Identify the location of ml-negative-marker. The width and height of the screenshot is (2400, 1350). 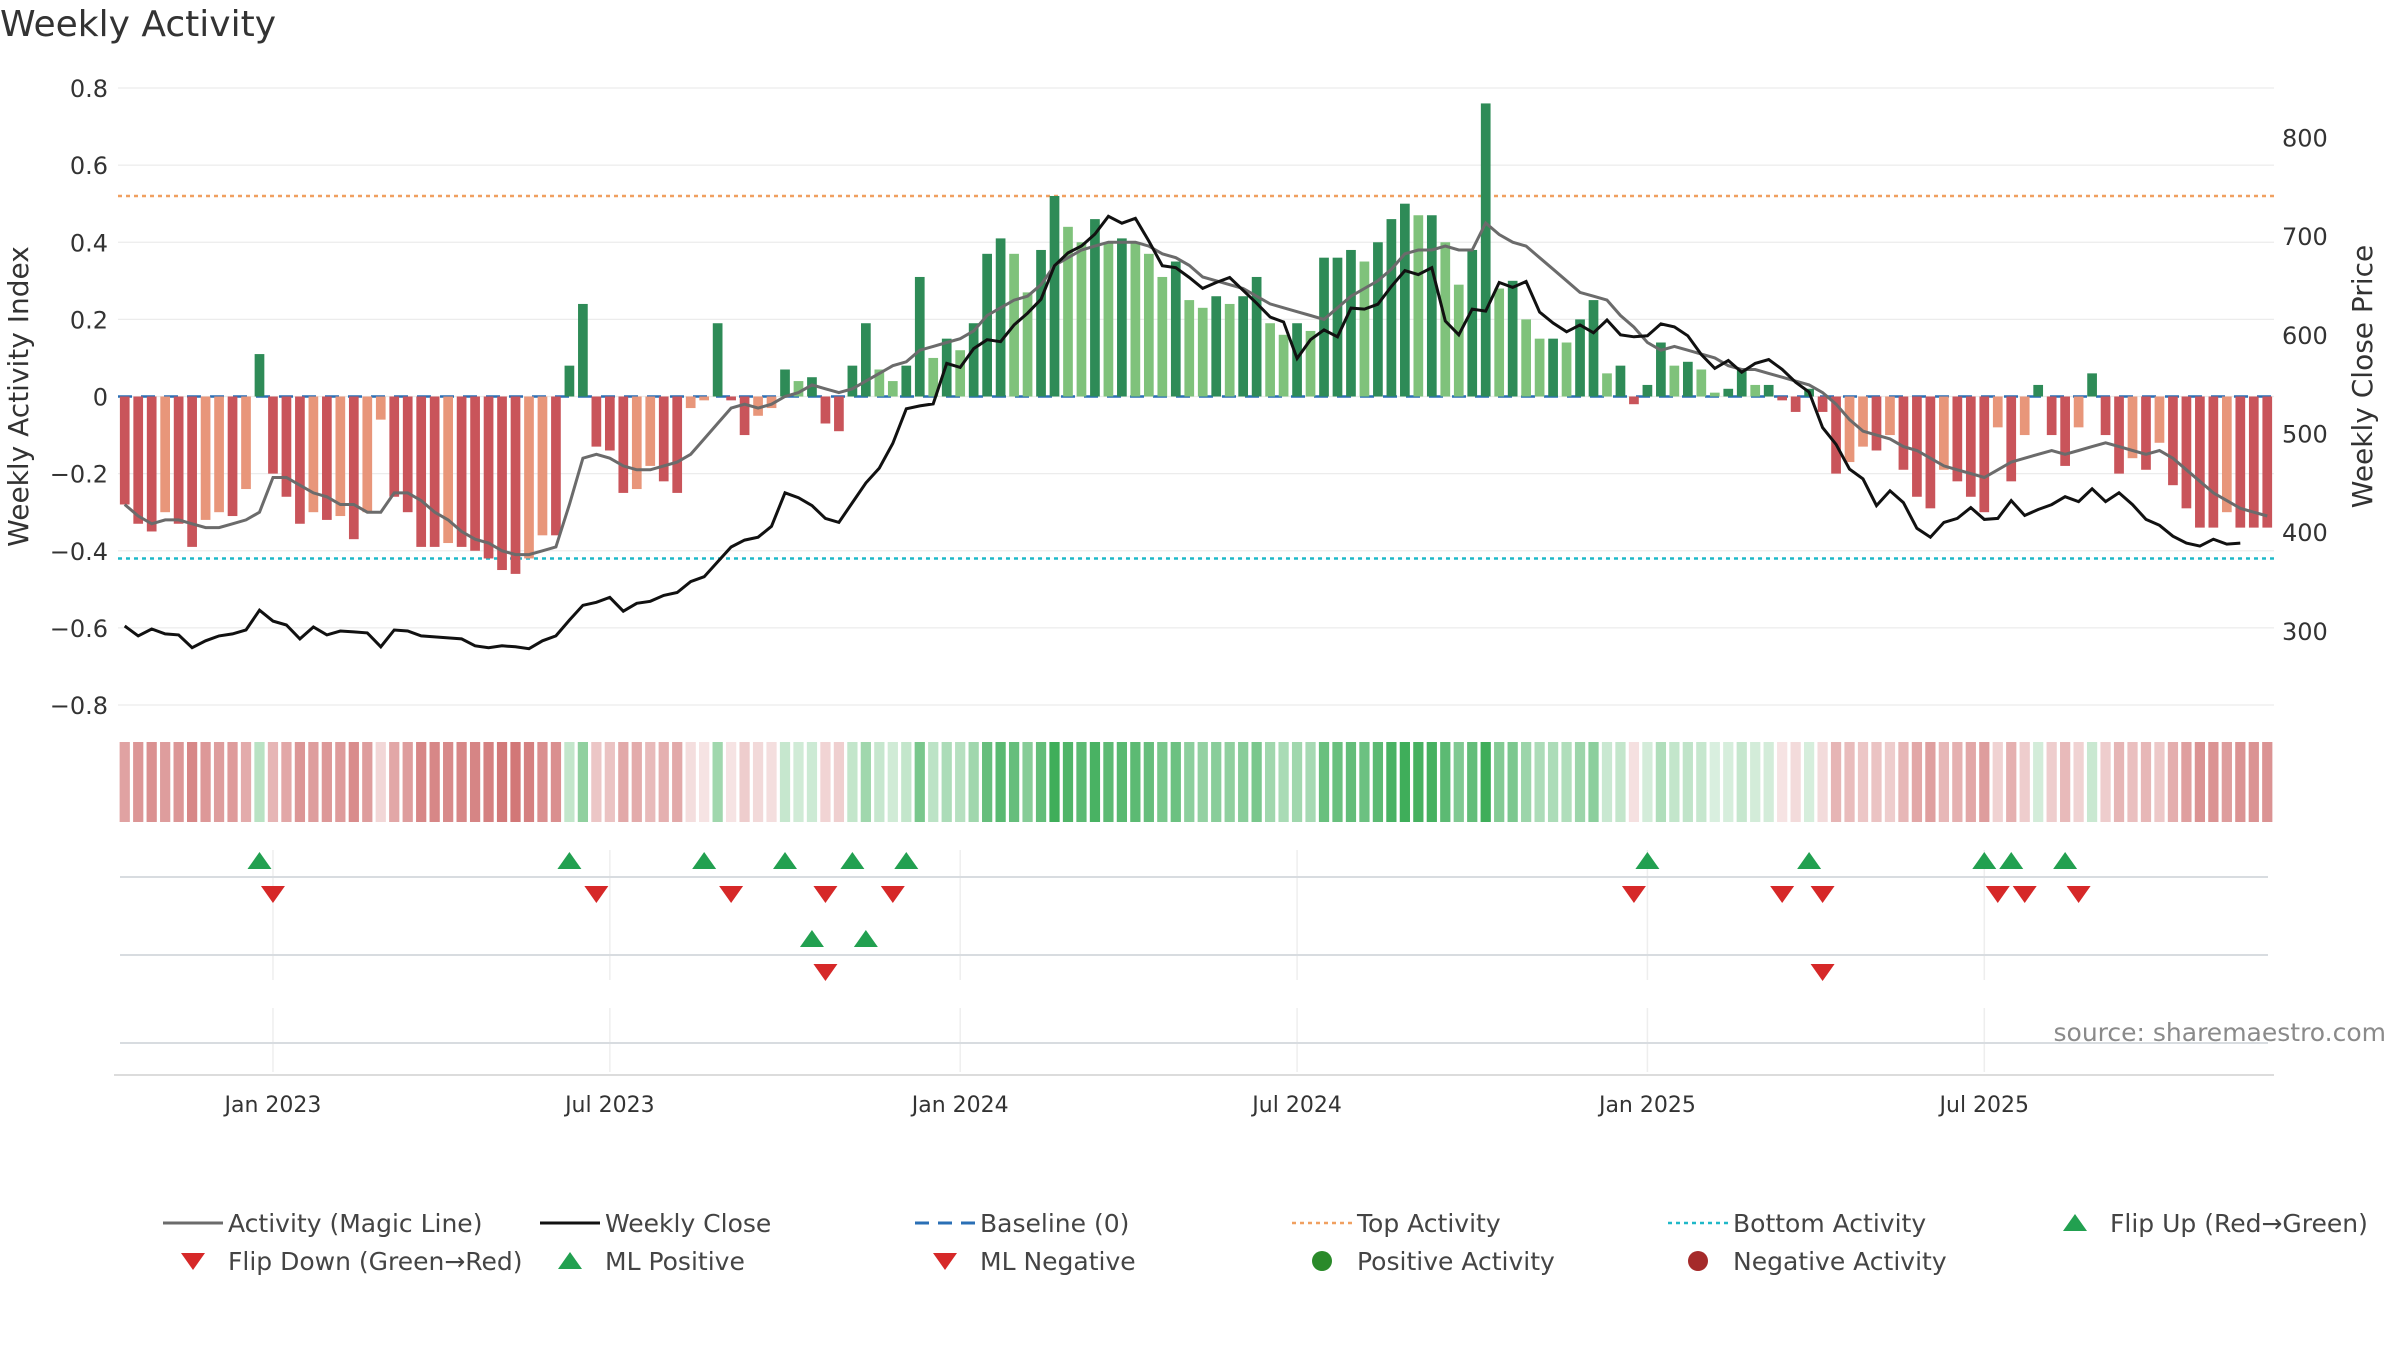
(1822, 972).